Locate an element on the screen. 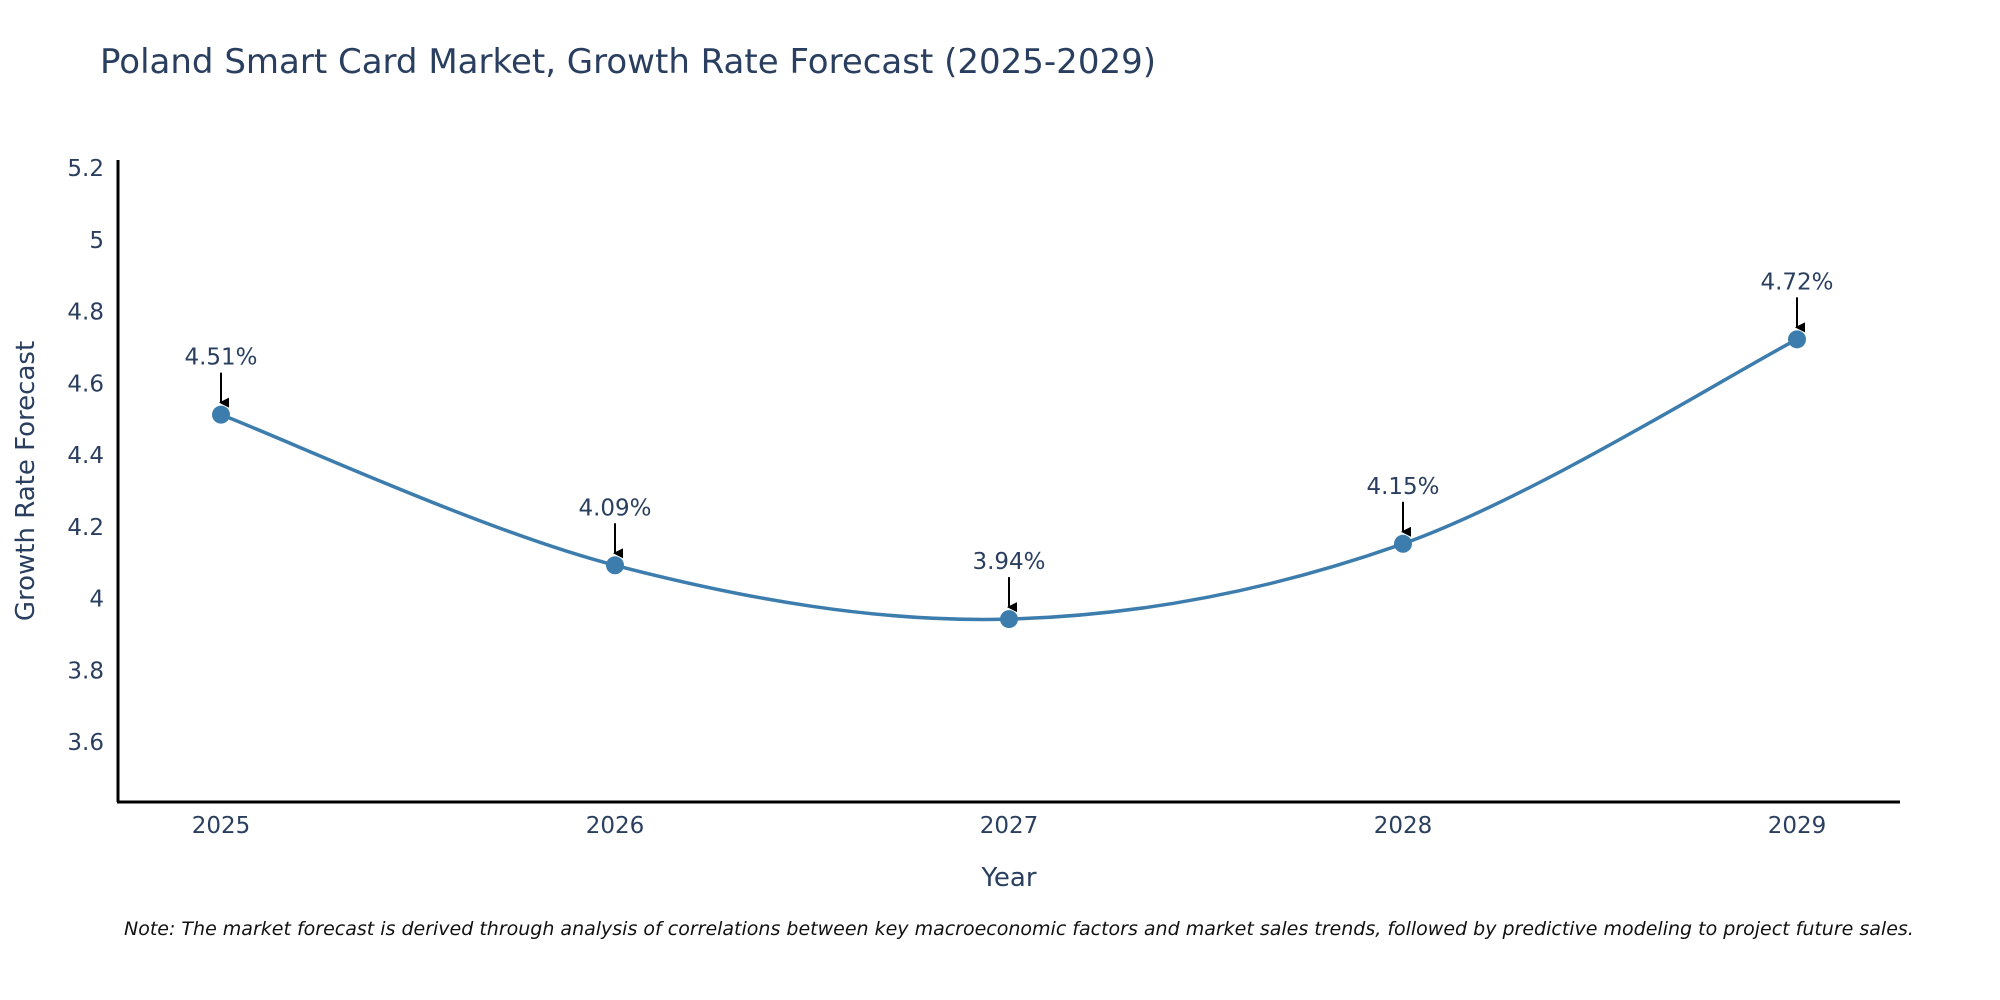 Image resolution: width=2000 pixels, height=1000 pixels. y-tick-label: 3.8 is located at coordinates (85, 671).